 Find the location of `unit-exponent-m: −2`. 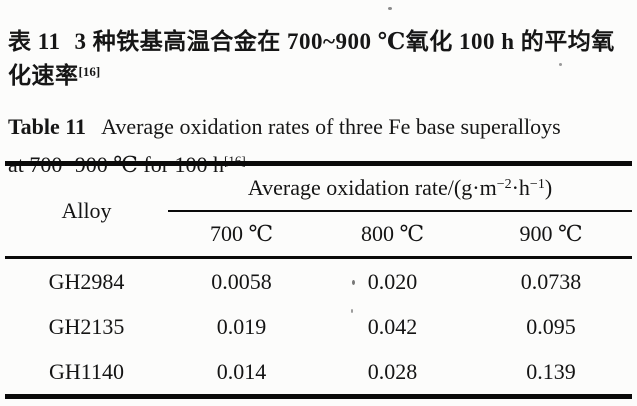

unit-exponent-m: −2 is located at coordinates (504, 184).